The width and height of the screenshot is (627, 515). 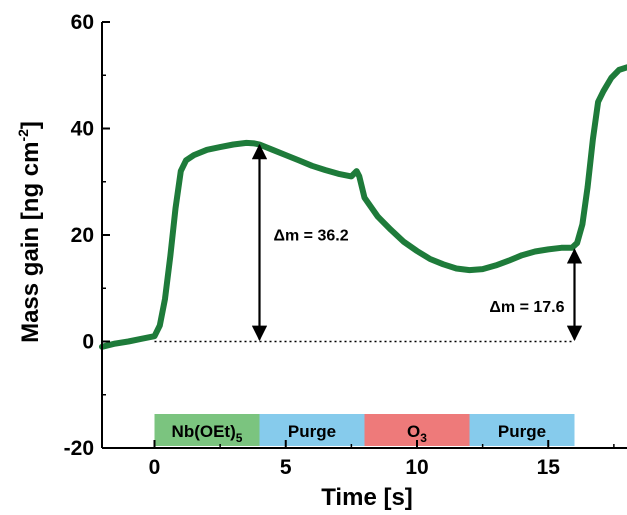 I want to click on phase-label-4-main: Purge, so click(x=522, y=431).